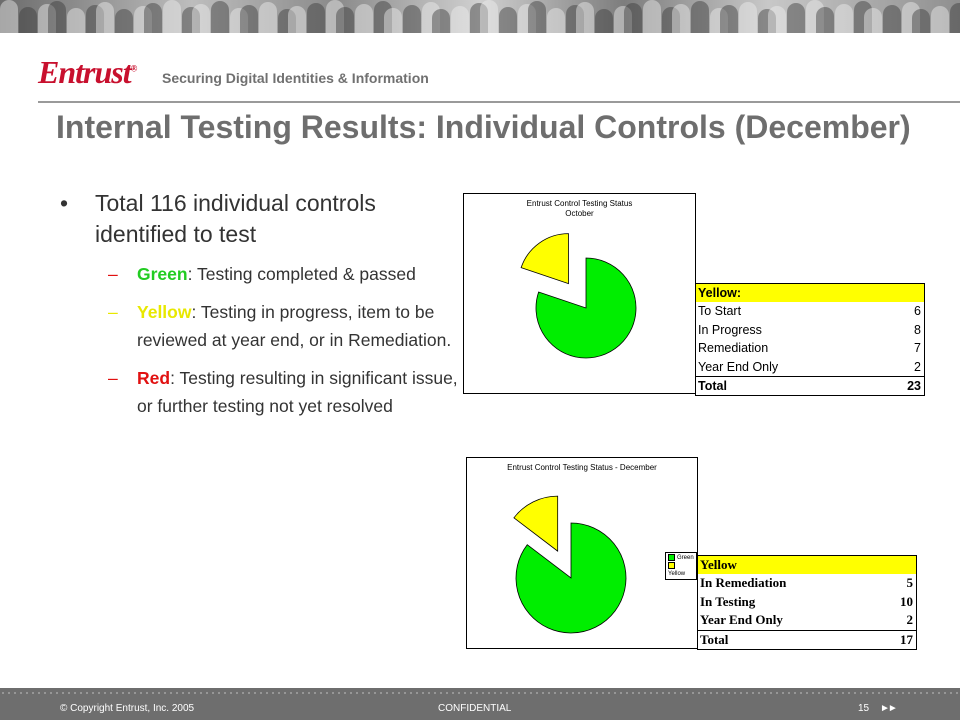 This screenshot has height=720, width=960. I want to click on page-number: 15, so click(864, 708).